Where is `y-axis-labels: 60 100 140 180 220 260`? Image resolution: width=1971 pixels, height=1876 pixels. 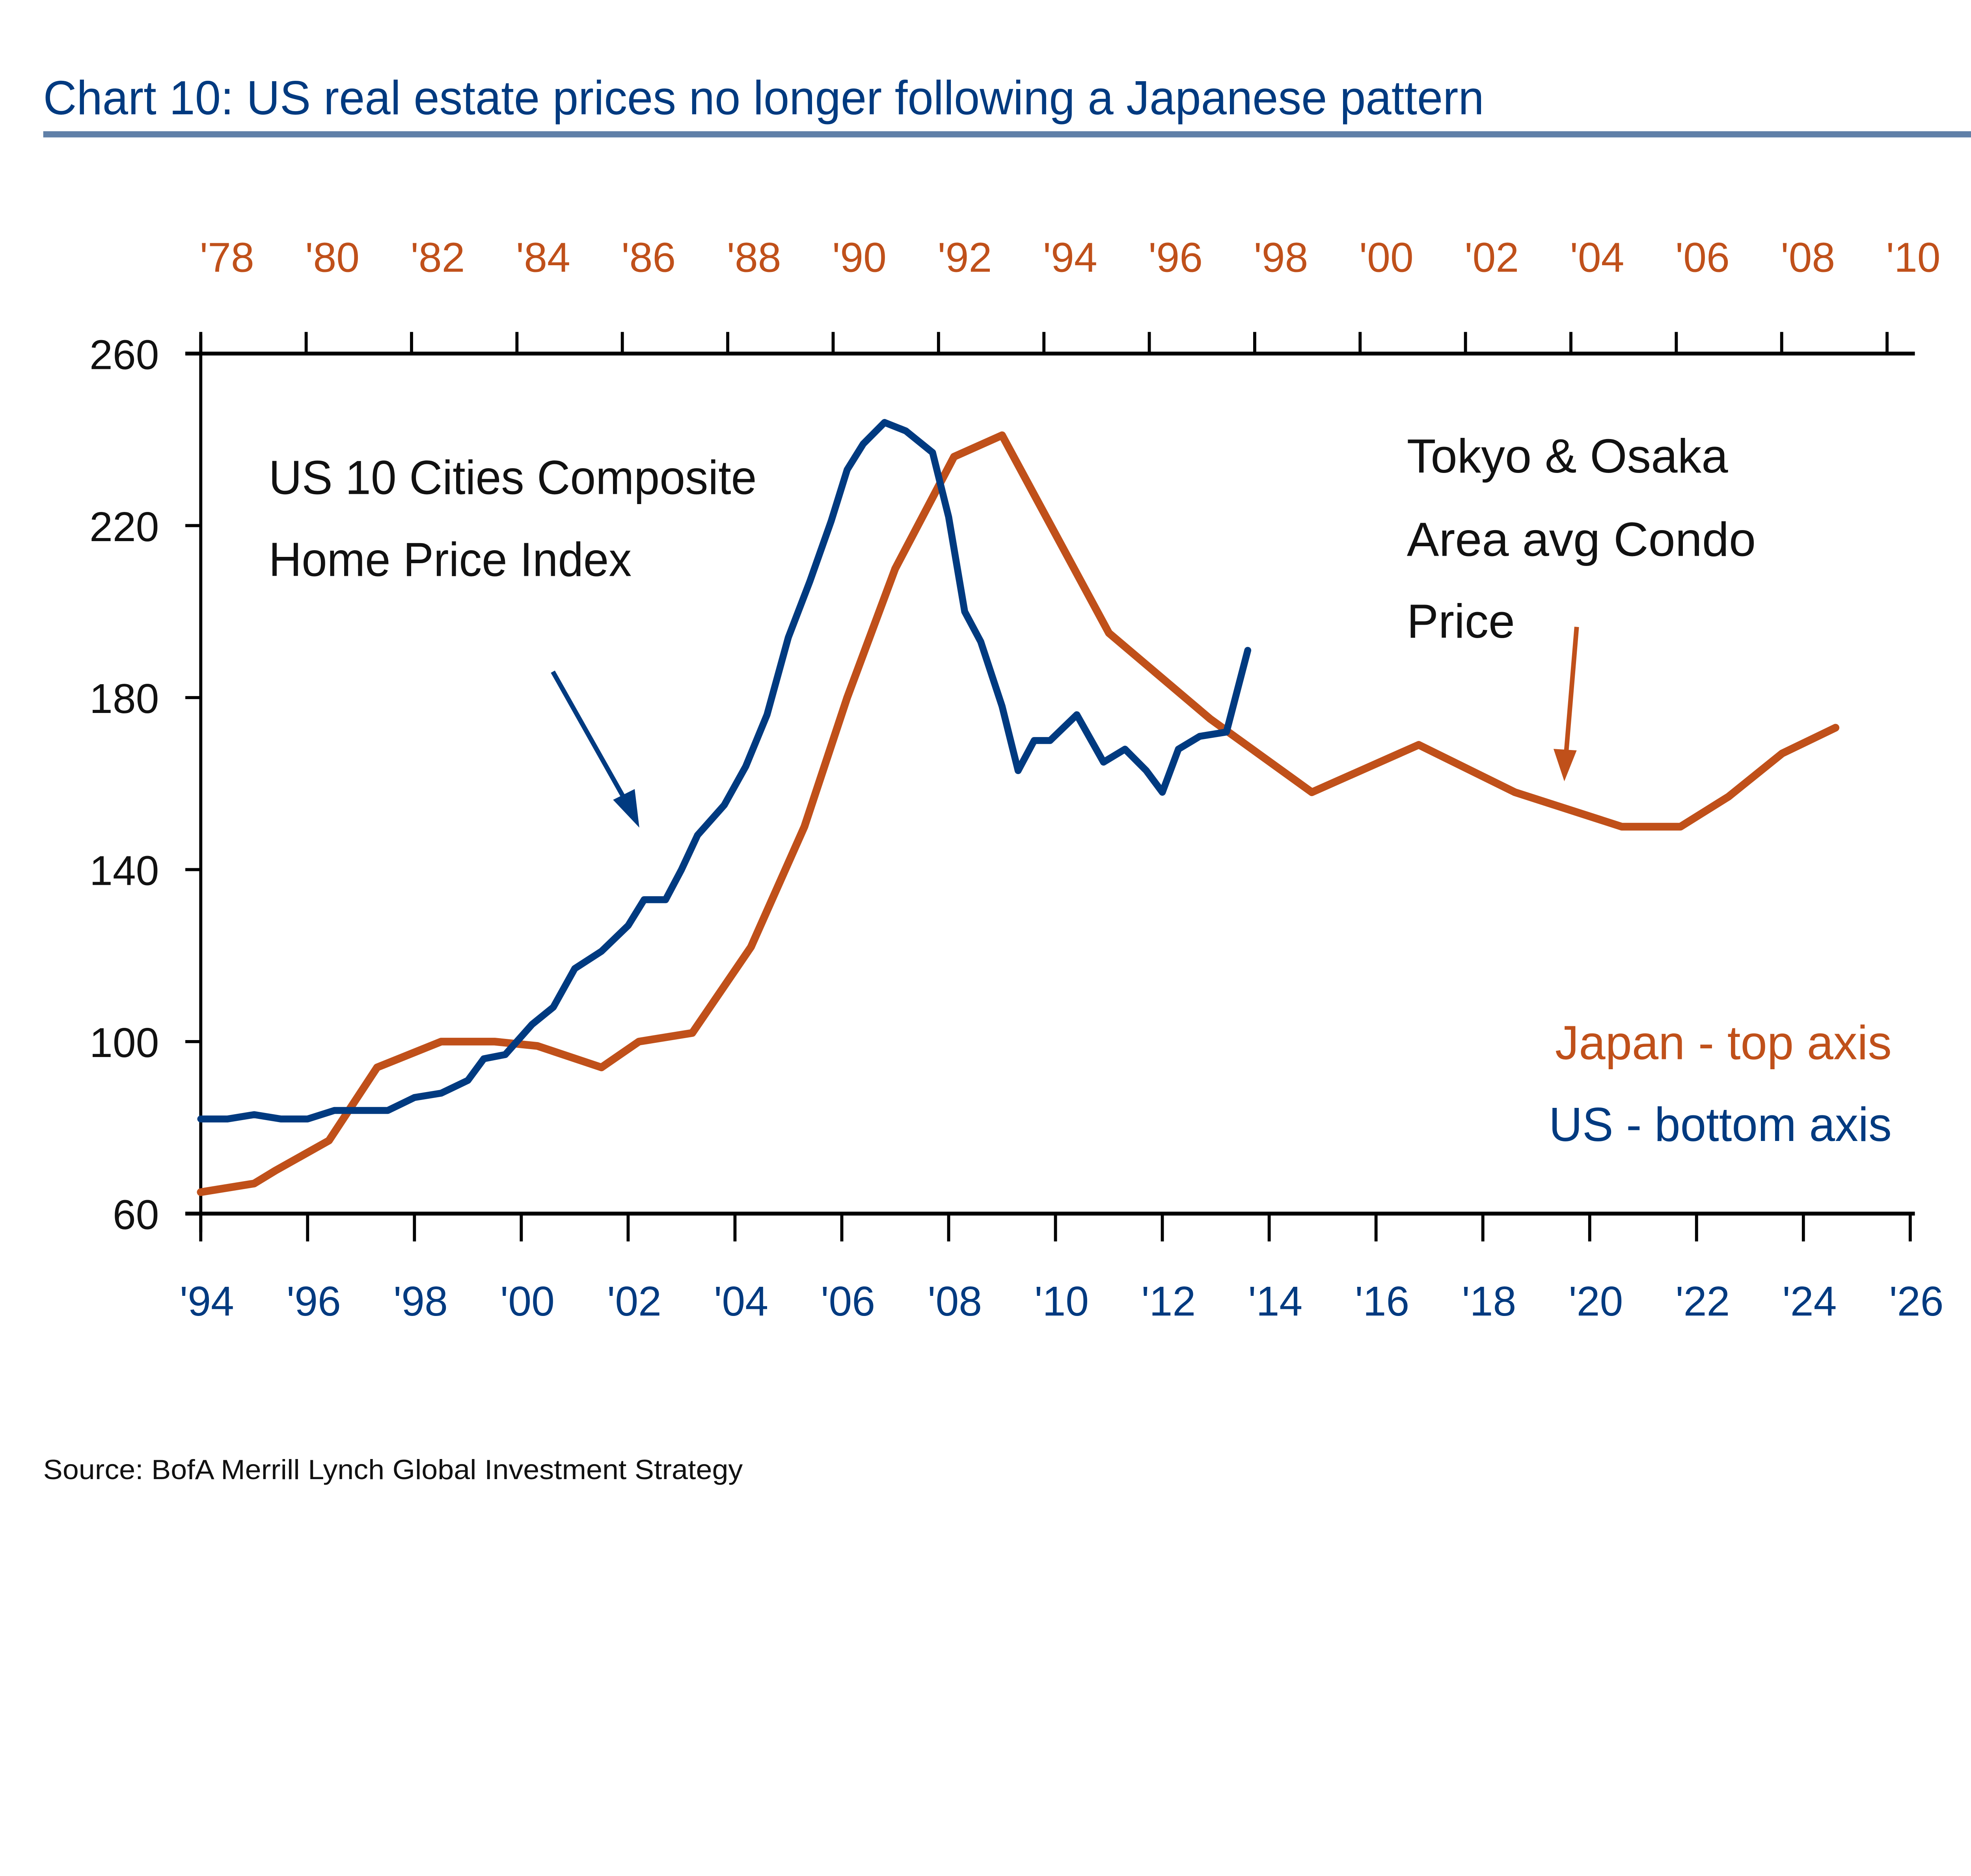
y-axis-labels: 60 100 140 180 220 260 is located at coordinates (124, 784).